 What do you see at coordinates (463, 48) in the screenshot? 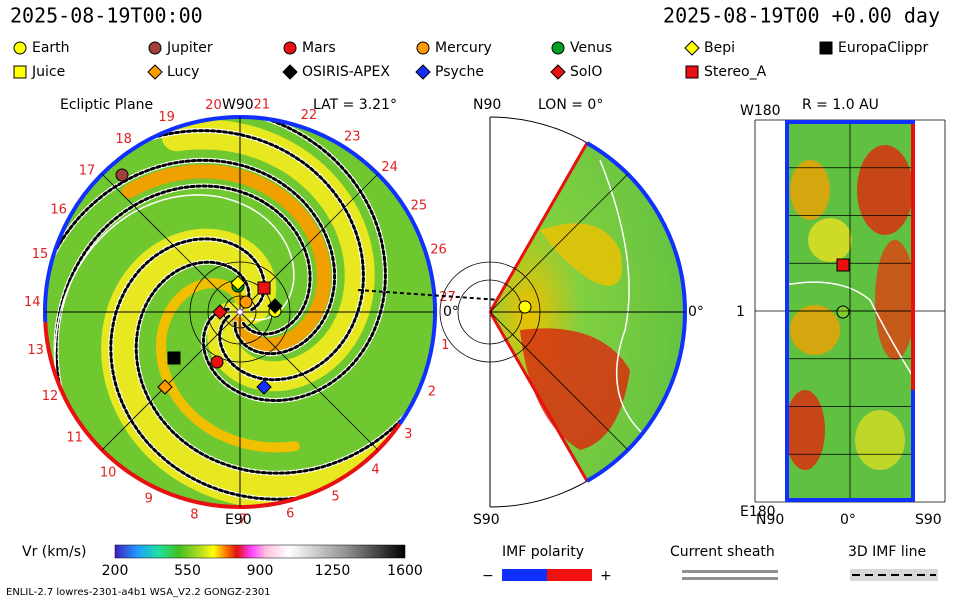
I see `legend-label: Mercury` at bounding box center [463, 48].